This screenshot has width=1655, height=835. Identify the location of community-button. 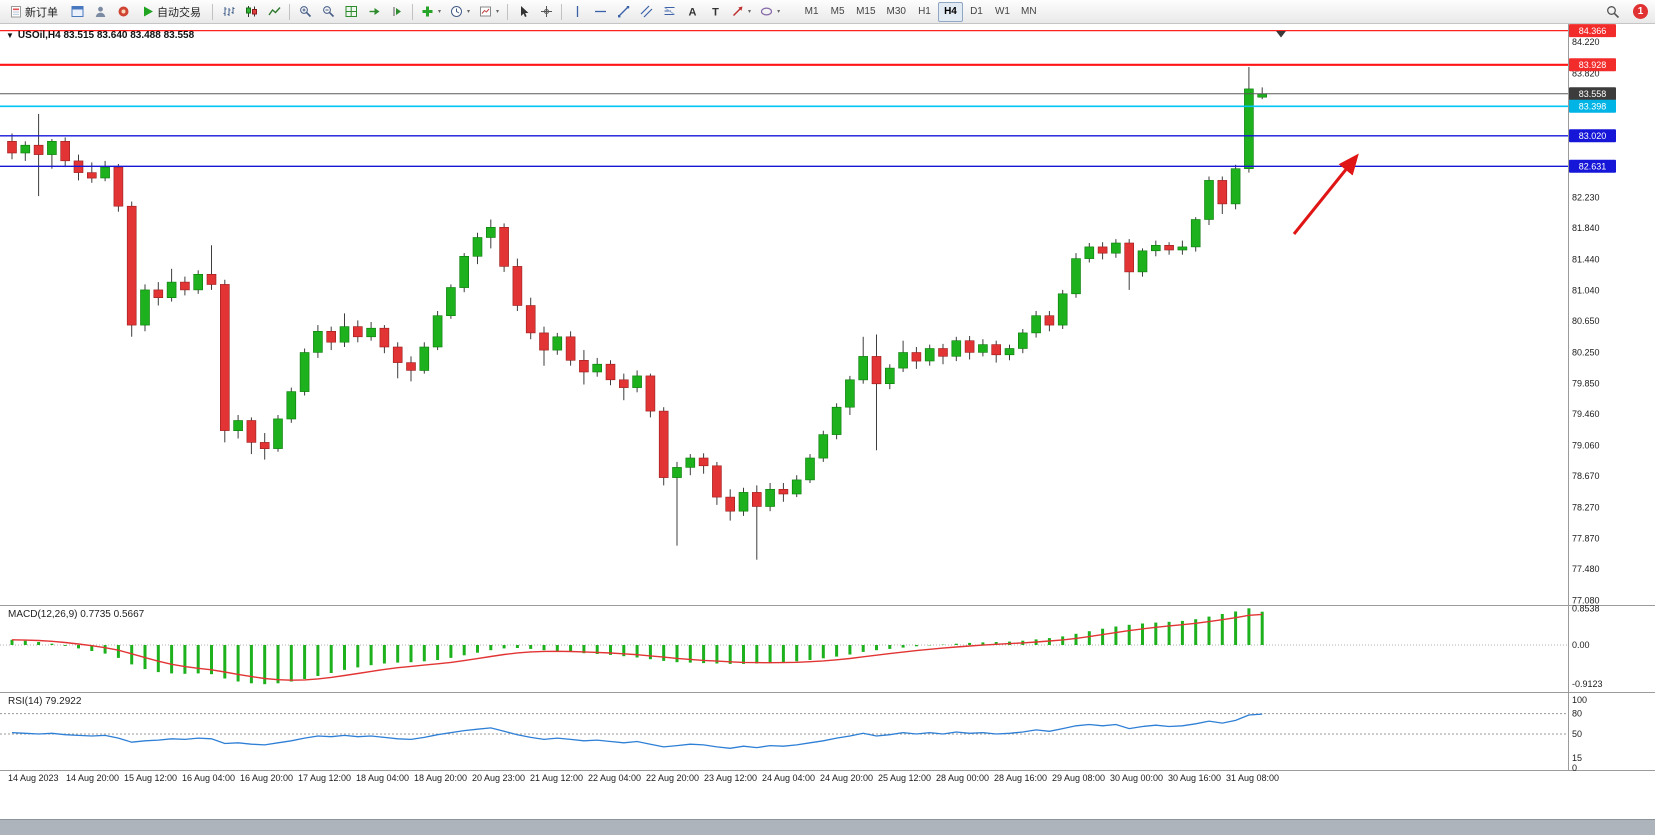
(123, 12).